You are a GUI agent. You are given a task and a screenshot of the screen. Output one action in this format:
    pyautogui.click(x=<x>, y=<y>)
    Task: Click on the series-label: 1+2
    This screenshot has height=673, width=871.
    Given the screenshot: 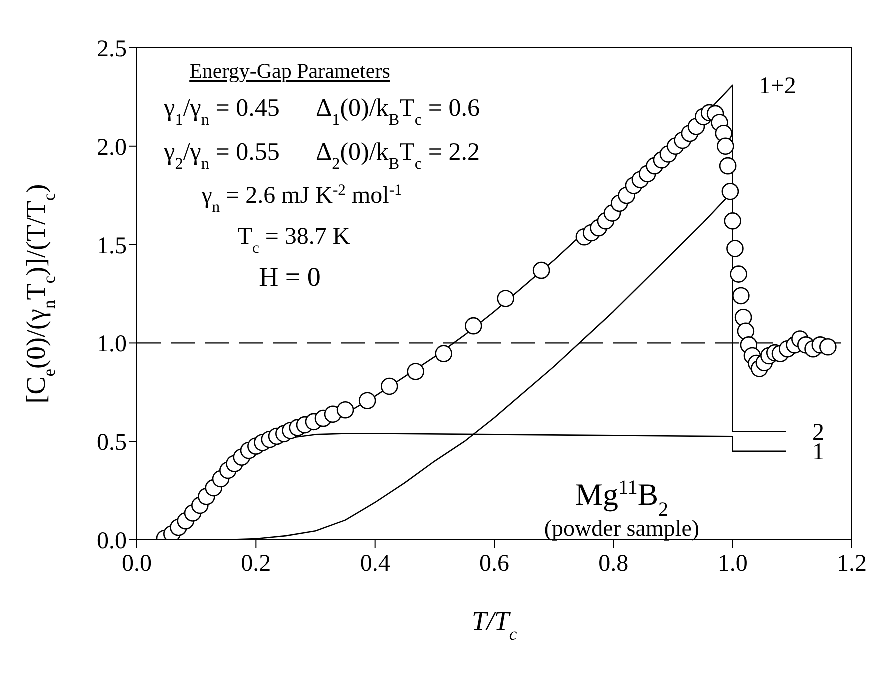 What is the action you would take?
    pyautogui.click(x=777, y=86)
    